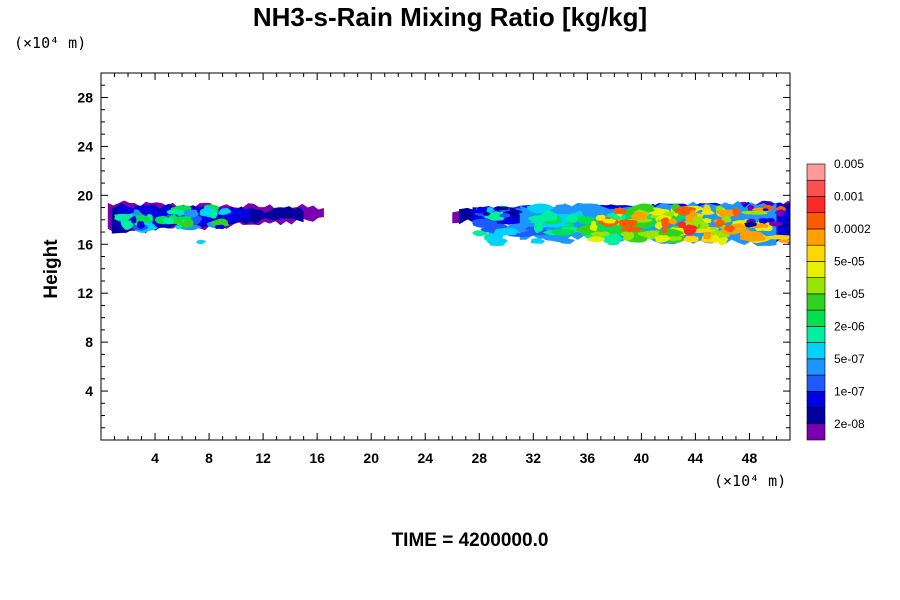 Image resolution: width=900 pixels, height=600 pixels. What do you see at coordinates (85, 146) in the screenshot?
I see `y-tick-label: 24` at bounding box center [85, 146].